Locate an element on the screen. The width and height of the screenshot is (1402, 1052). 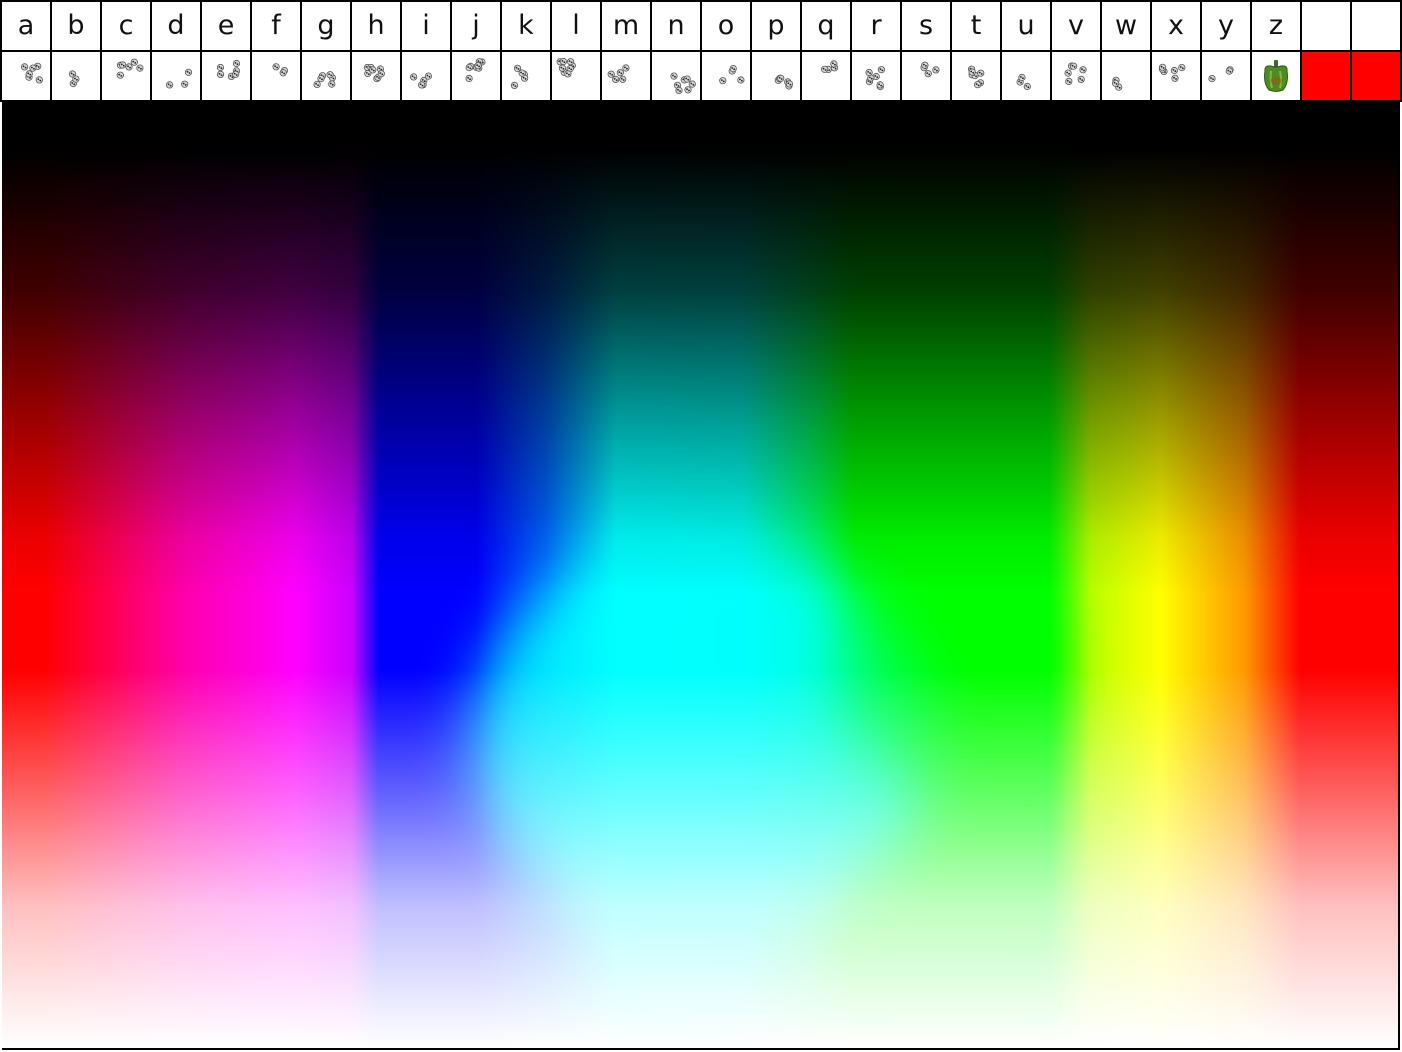
letter-cell-p: p is located at coordinates (777, 27).